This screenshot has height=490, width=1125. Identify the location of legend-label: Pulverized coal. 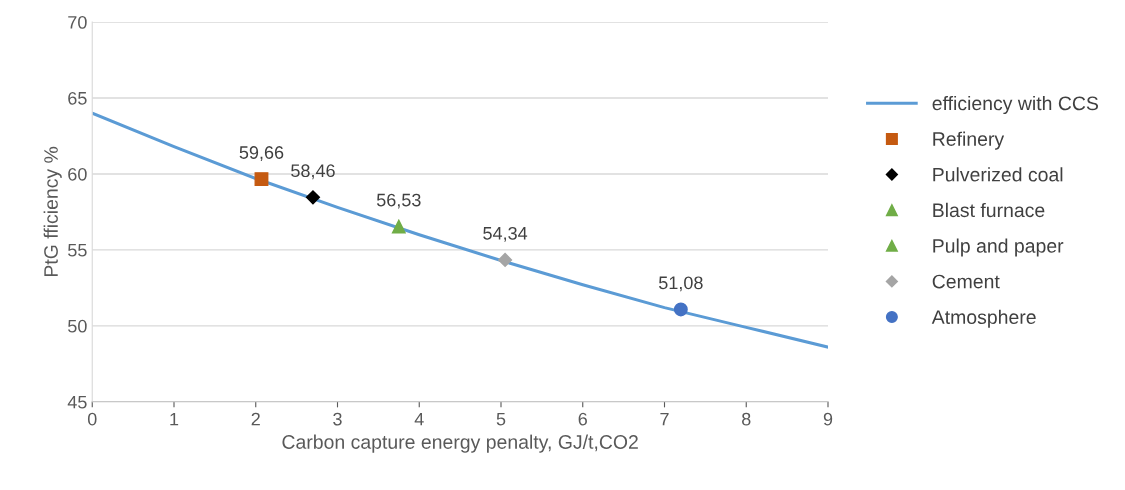
(998, 174).